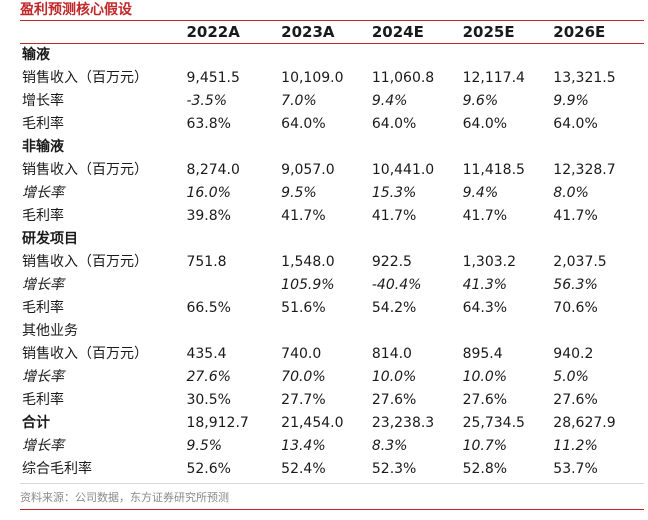 The height and width of the screenshot is (520, 648). What do you see at coordinates (575, 308) in the screenshot?
I see `table-cell: 70.6%` at bounding box center [575, 308].